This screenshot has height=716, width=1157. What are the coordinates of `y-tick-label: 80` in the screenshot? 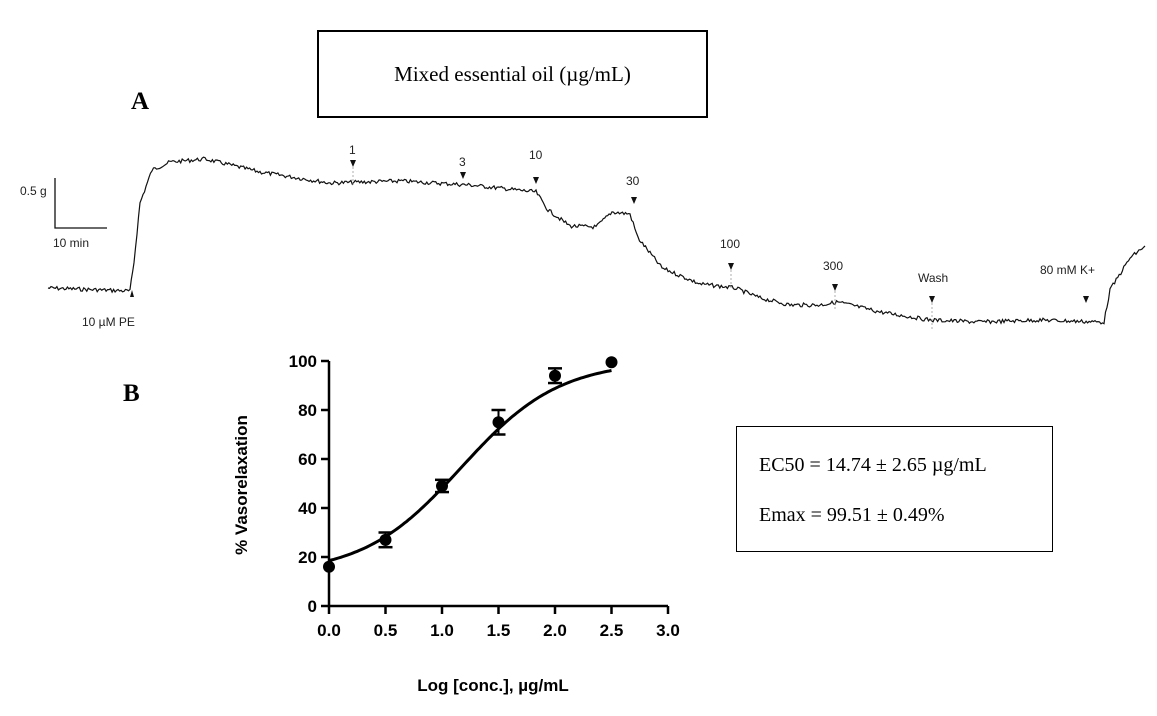 It's located at (307, 410).